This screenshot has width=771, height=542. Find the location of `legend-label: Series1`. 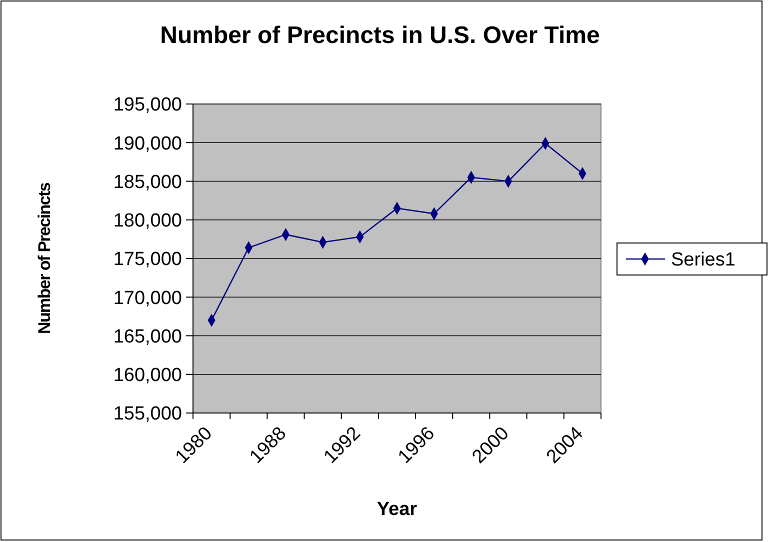

legend-label: Series1 is located at coordinates (703, 260).